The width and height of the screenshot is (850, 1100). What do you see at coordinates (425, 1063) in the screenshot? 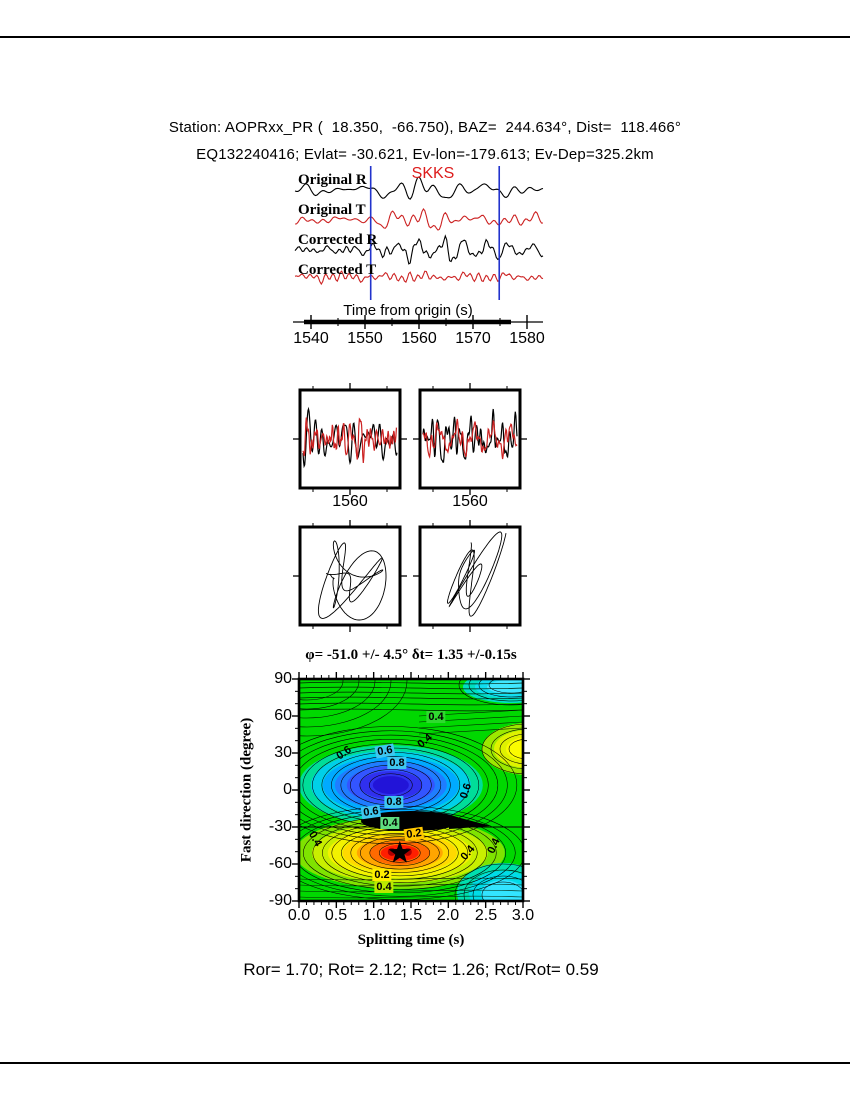
I see `page-bottom-rule` at bounding box center [425, 1063].